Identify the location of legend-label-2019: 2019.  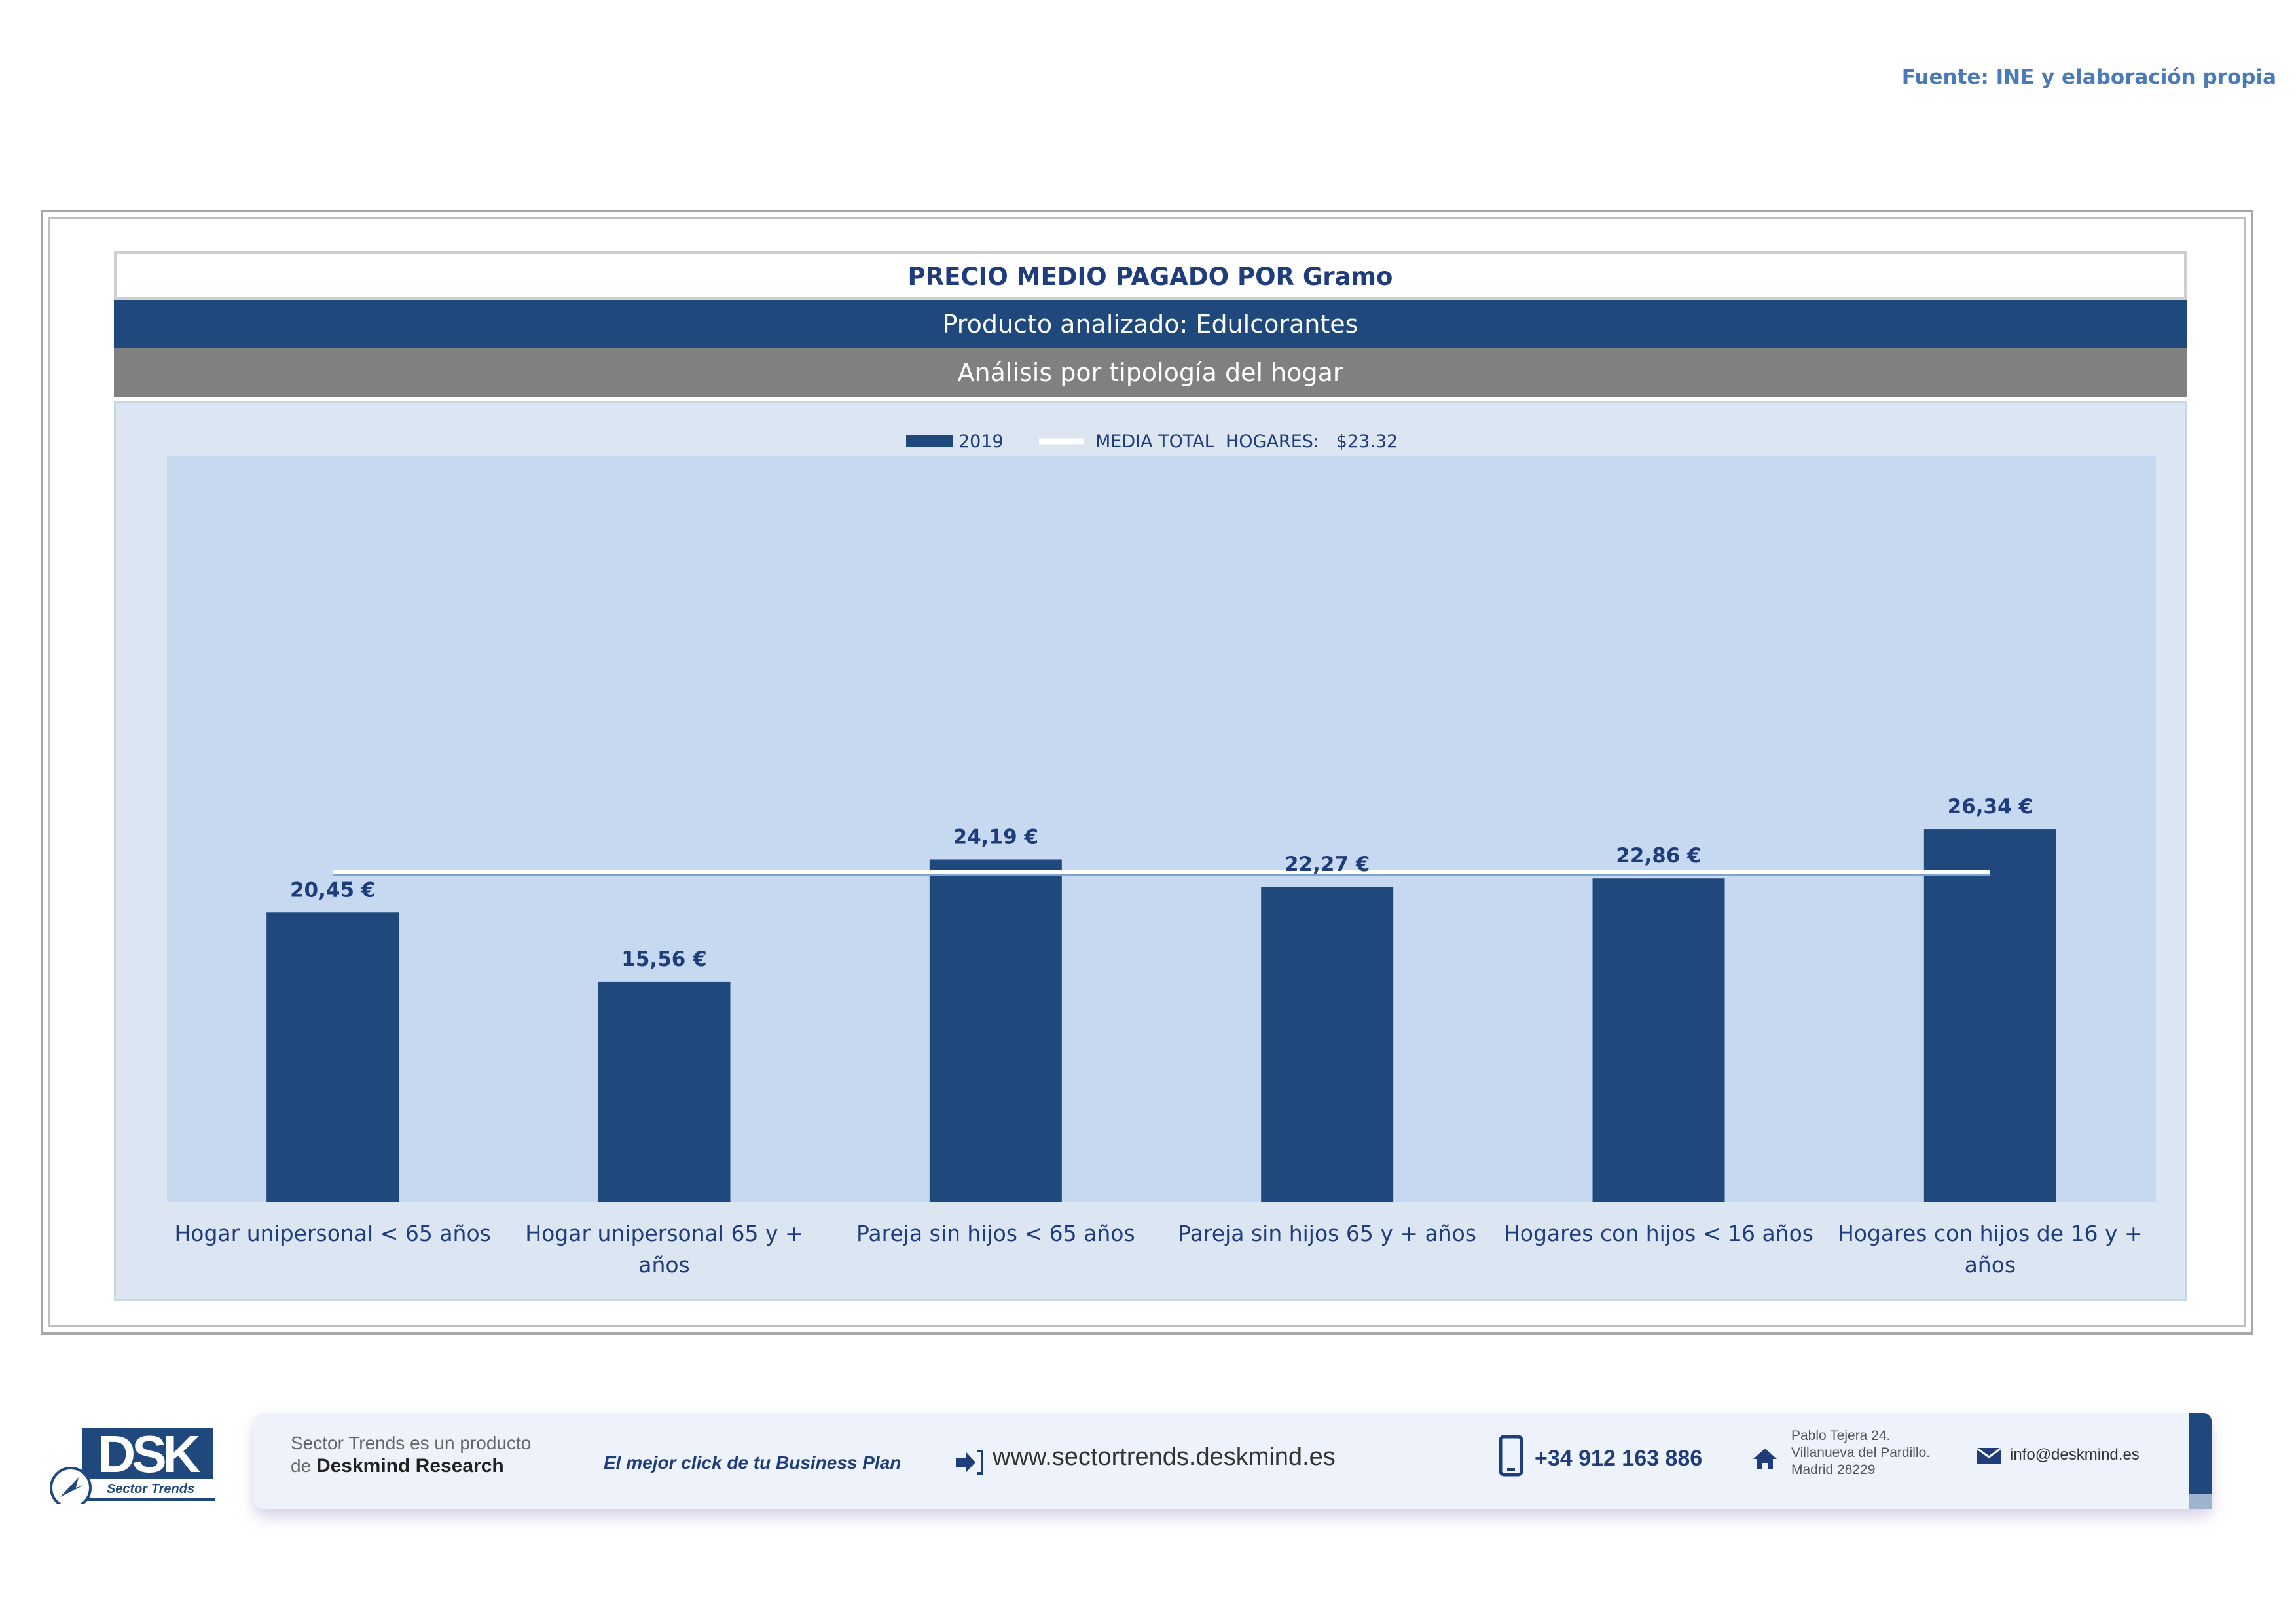
(981, 442).